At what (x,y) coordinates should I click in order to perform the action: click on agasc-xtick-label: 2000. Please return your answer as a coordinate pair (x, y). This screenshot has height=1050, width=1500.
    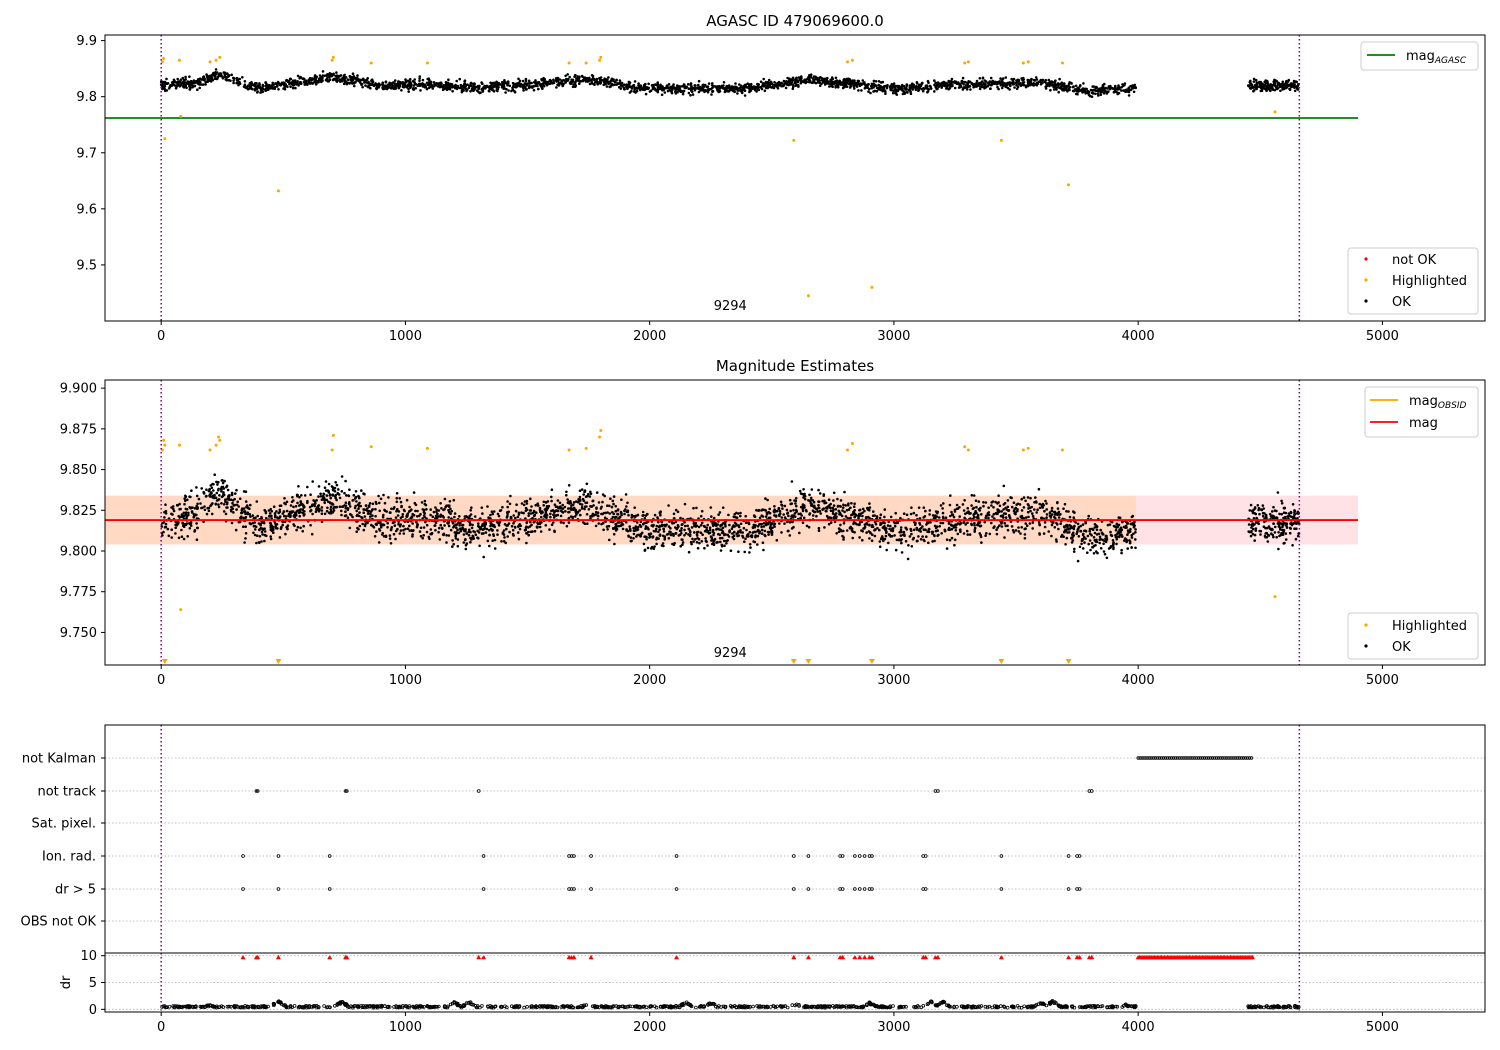
    Looking at the image, I should click on (649, 336).